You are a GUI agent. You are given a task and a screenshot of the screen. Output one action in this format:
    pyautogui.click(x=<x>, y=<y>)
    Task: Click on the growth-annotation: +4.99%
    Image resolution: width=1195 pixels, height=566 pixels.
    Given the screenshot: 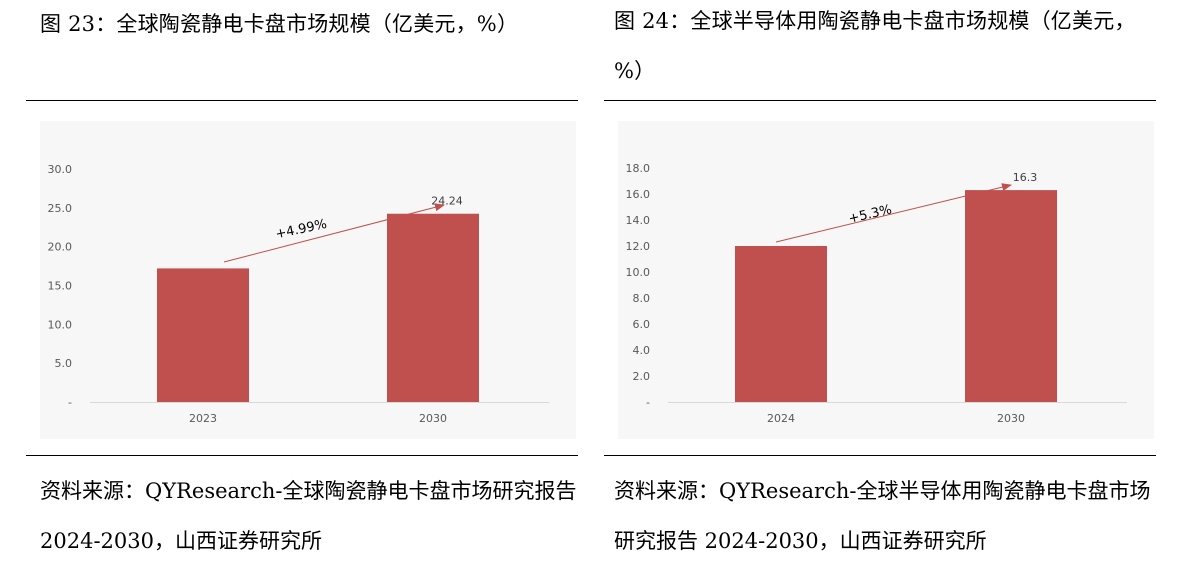 What is the action you would take?
    pyautogui.click(x=301, y=230)
    